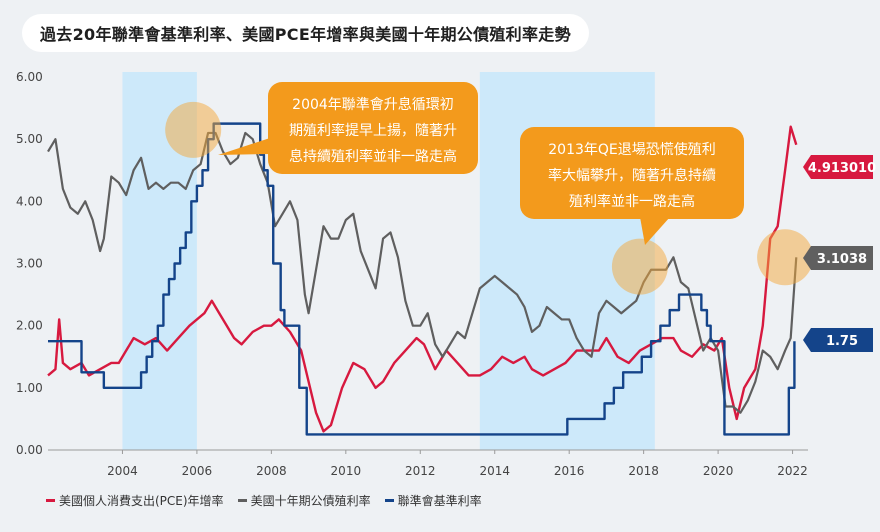  What do you see at coordinates (50, 500) in the screenshot?
I see `legend-swatch-pce` at bounding box center [50, 500].